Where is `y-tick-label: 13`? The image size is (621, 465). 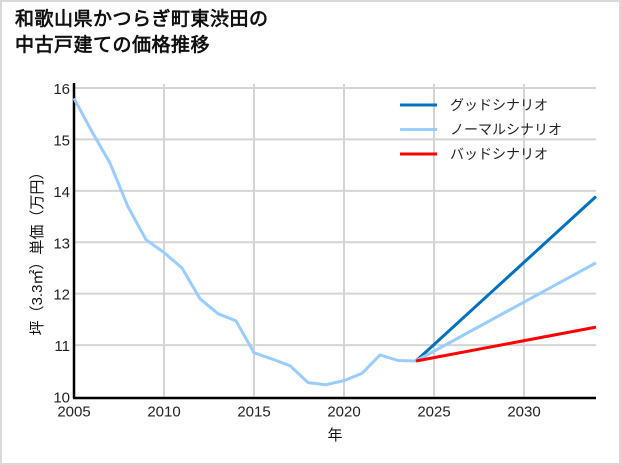 y-tick-label: 13 is located at coordinates (61, 243).